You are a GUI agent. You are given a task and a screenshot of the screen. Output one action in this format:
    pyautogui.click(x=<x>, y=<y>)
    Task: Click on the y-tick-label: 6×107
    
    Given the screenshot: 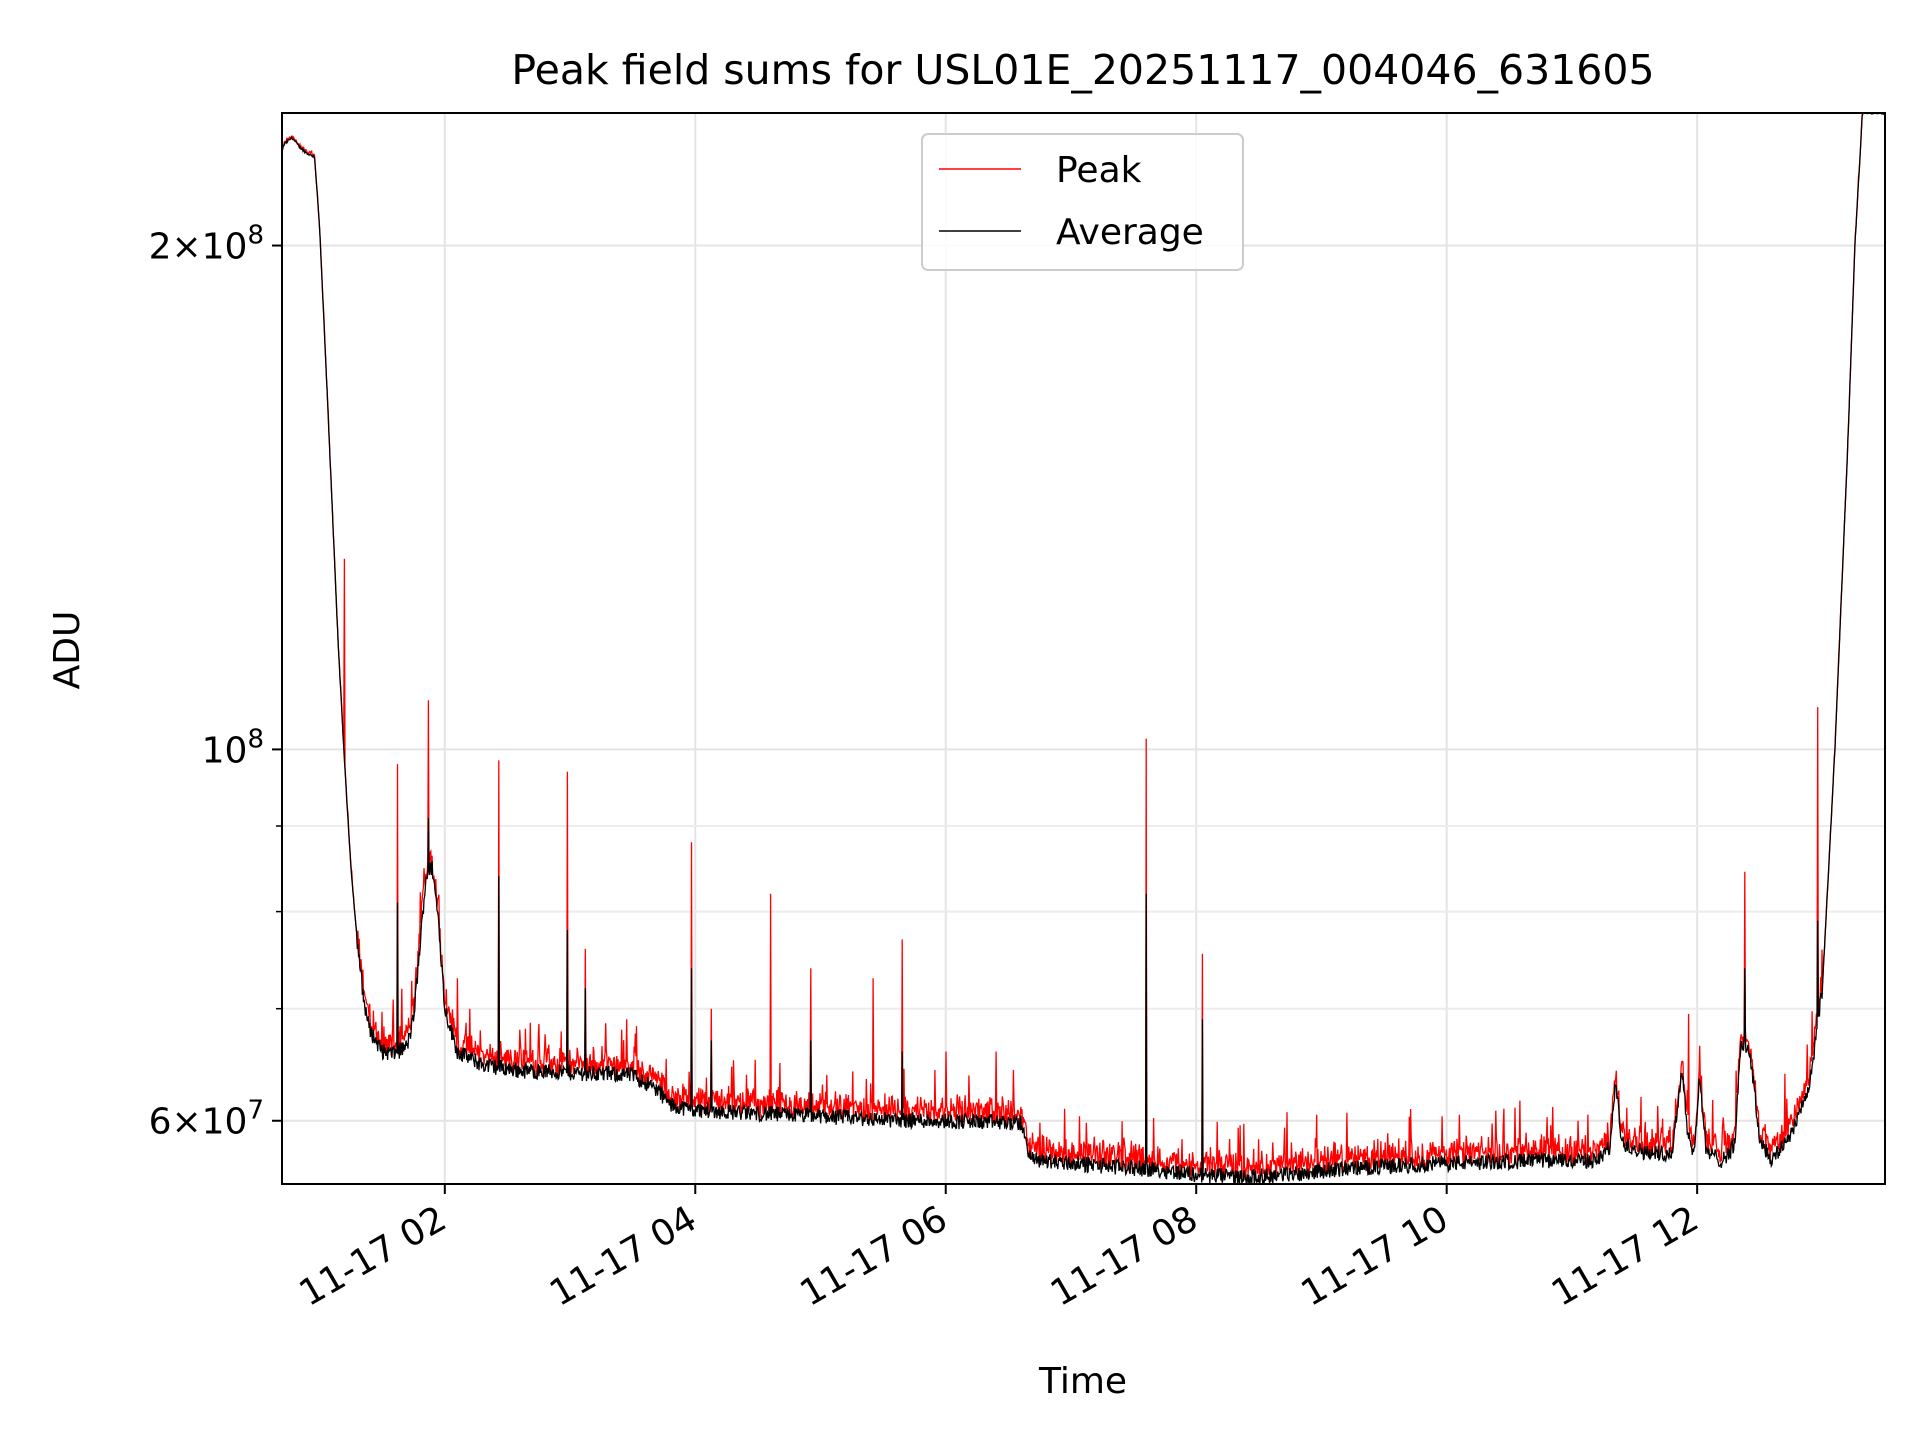 What is the action you would take?
    pyautogui.click(x=206, y=1119)
    